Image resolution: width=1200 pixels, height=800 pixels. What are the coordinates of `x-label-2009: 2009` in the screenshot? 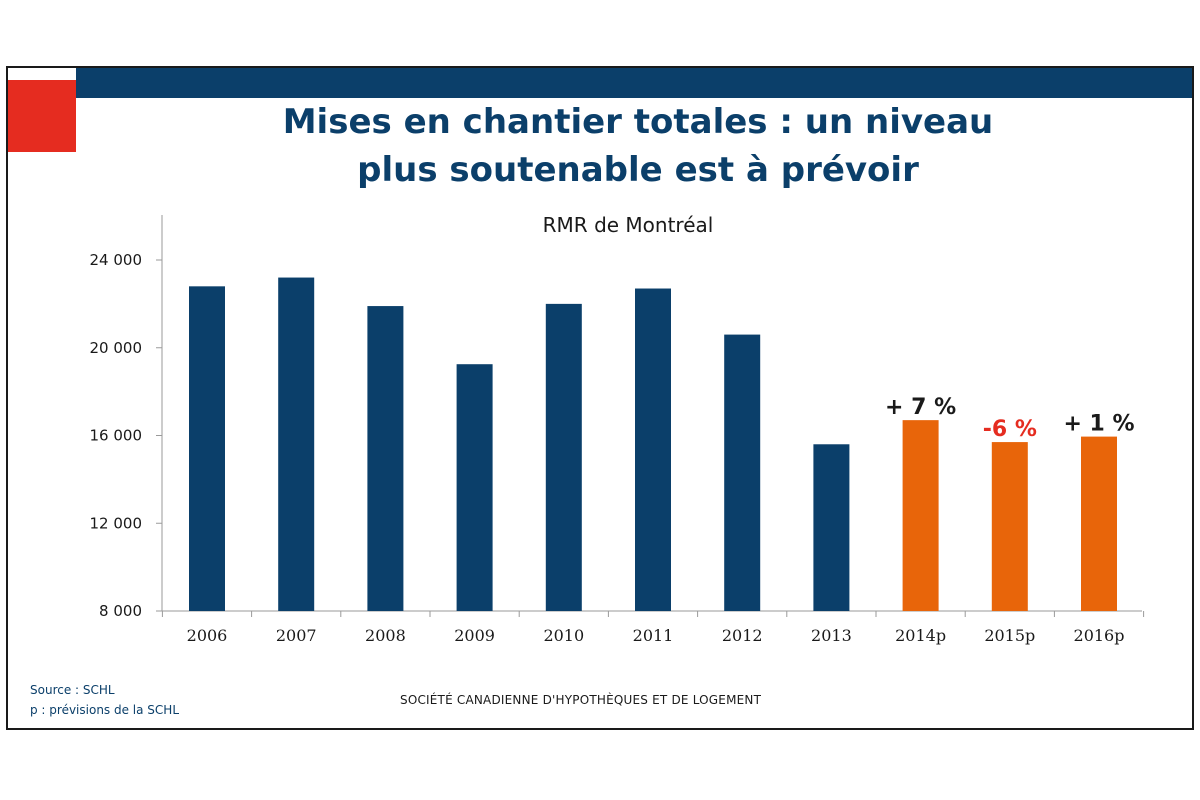 It's located at (474, 635).